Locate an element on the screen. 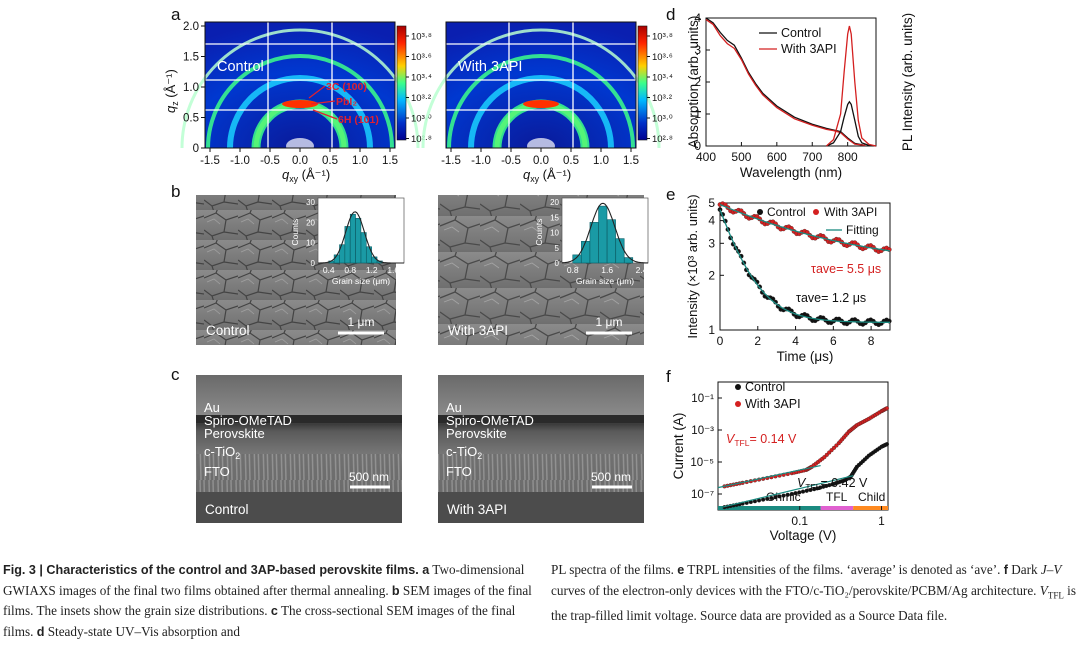 Image resolution: width=1080 pixels, height=647 pixels. label-sub: xy is located at coordinates (534, 179).